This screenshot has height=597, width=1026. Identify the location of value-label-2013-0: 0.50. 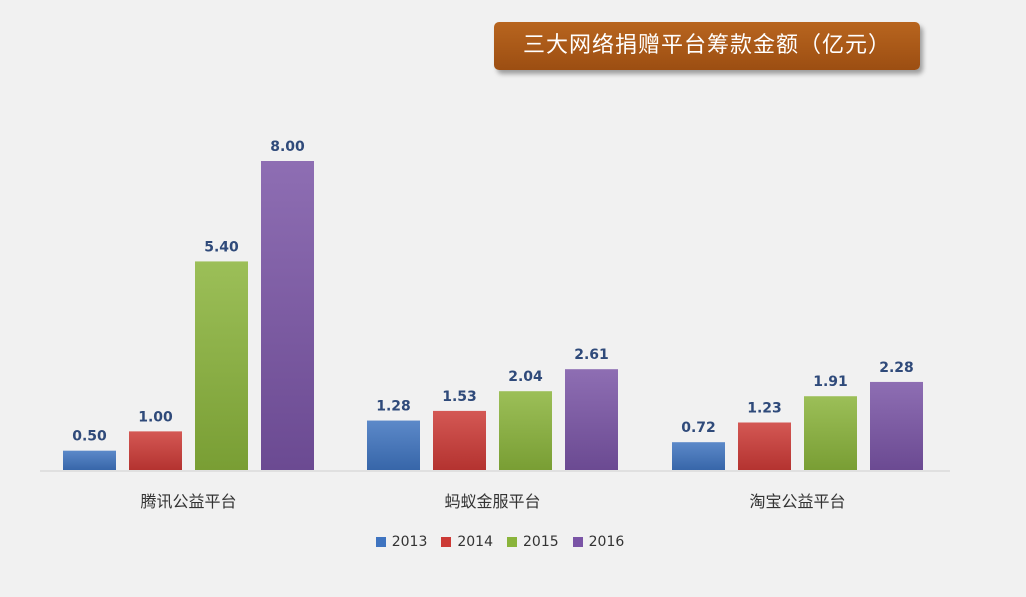
(89, 437).